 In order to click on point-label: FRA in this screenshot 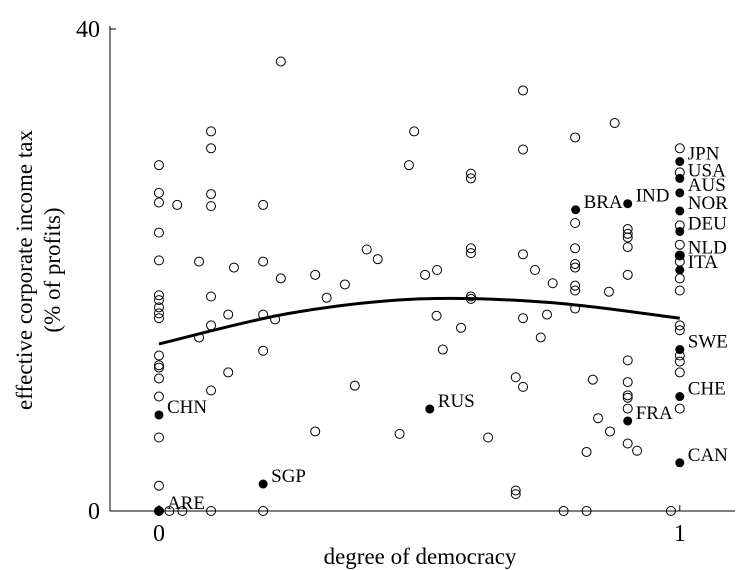, I will do `click(654, 413)`.